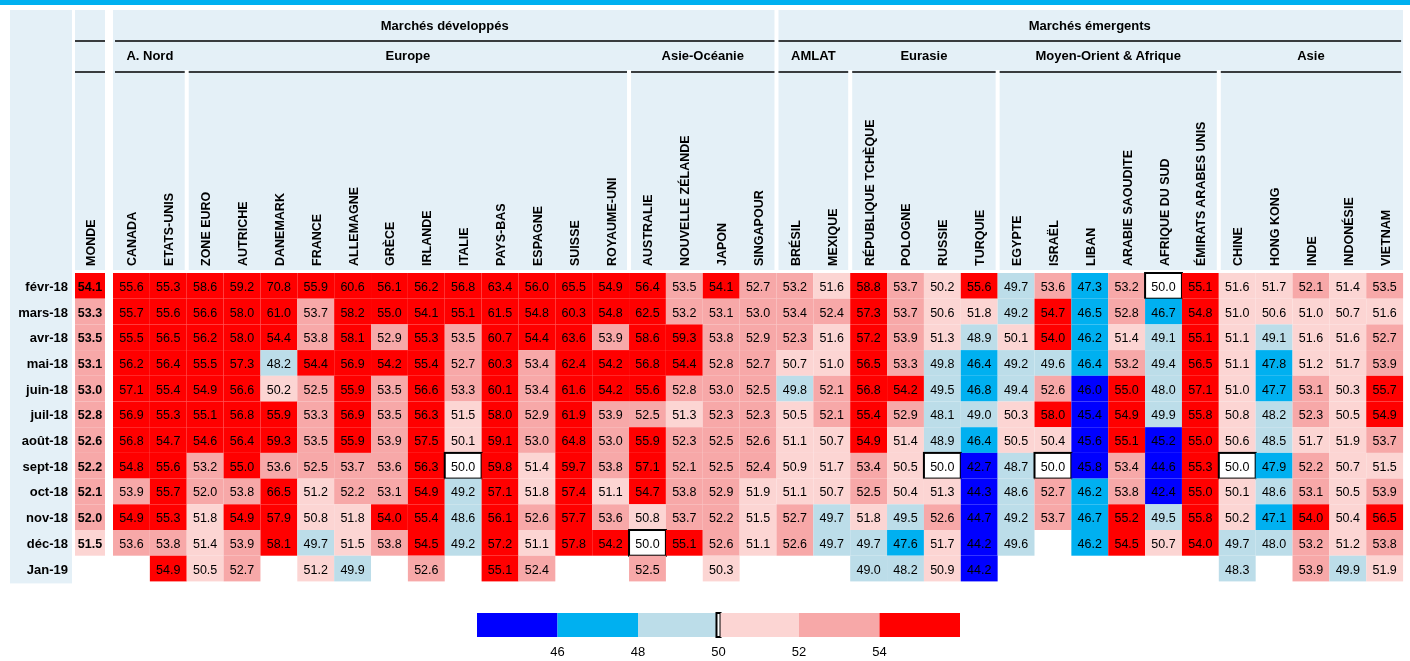  I want to click on data-label: 53.1, so click(1311, 492).